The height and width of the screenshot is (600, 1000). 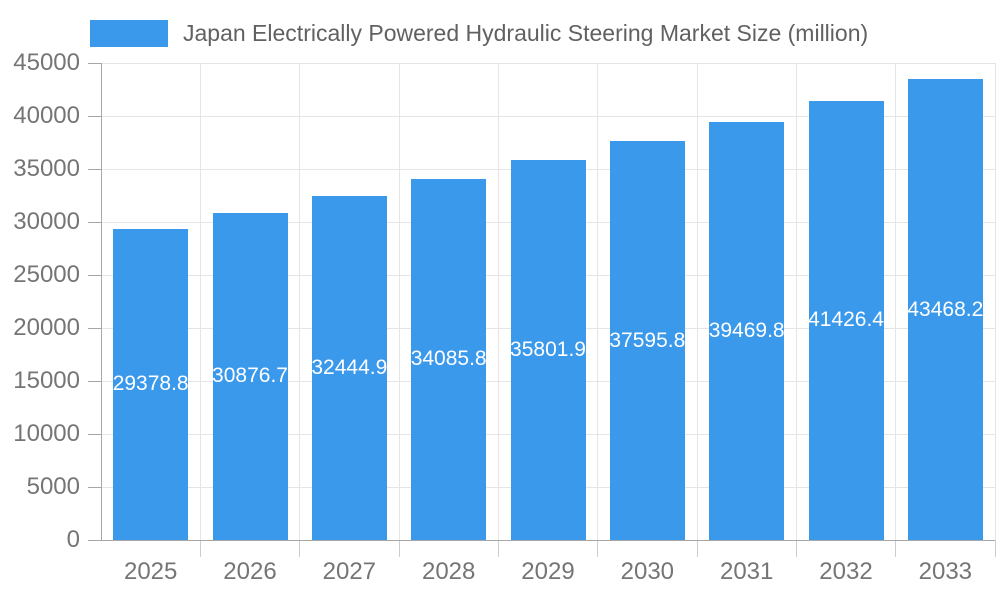 I want to click on x-axis-tick-label: 2033, so click(x=945, y=571).